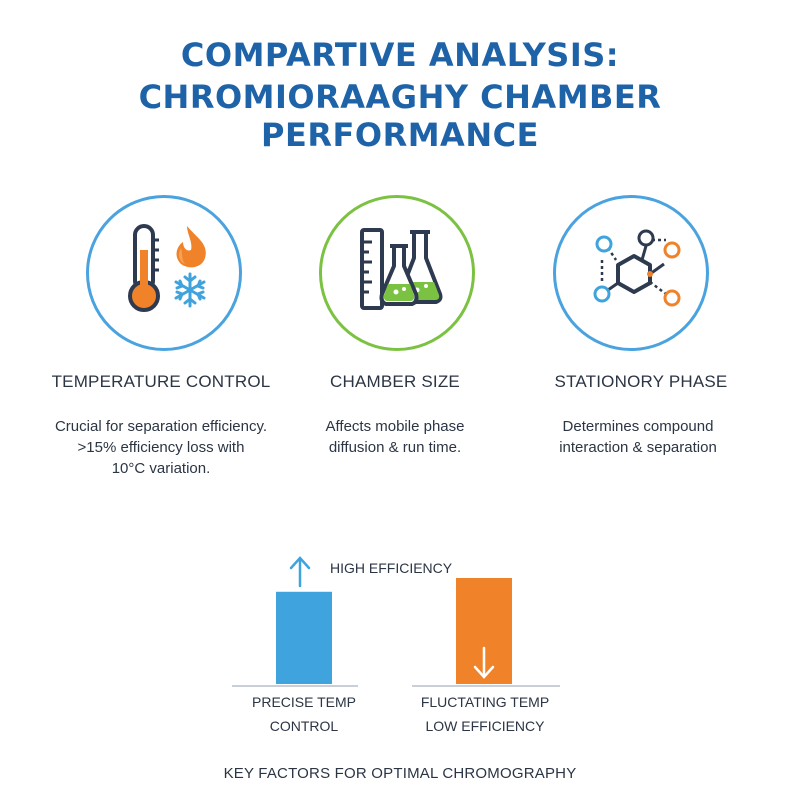 The image size is (800, 800). What do you see at coordinates (300, 572) in the screenshot?
I see `up-arrow-icon` at bounding box center [300, 572].